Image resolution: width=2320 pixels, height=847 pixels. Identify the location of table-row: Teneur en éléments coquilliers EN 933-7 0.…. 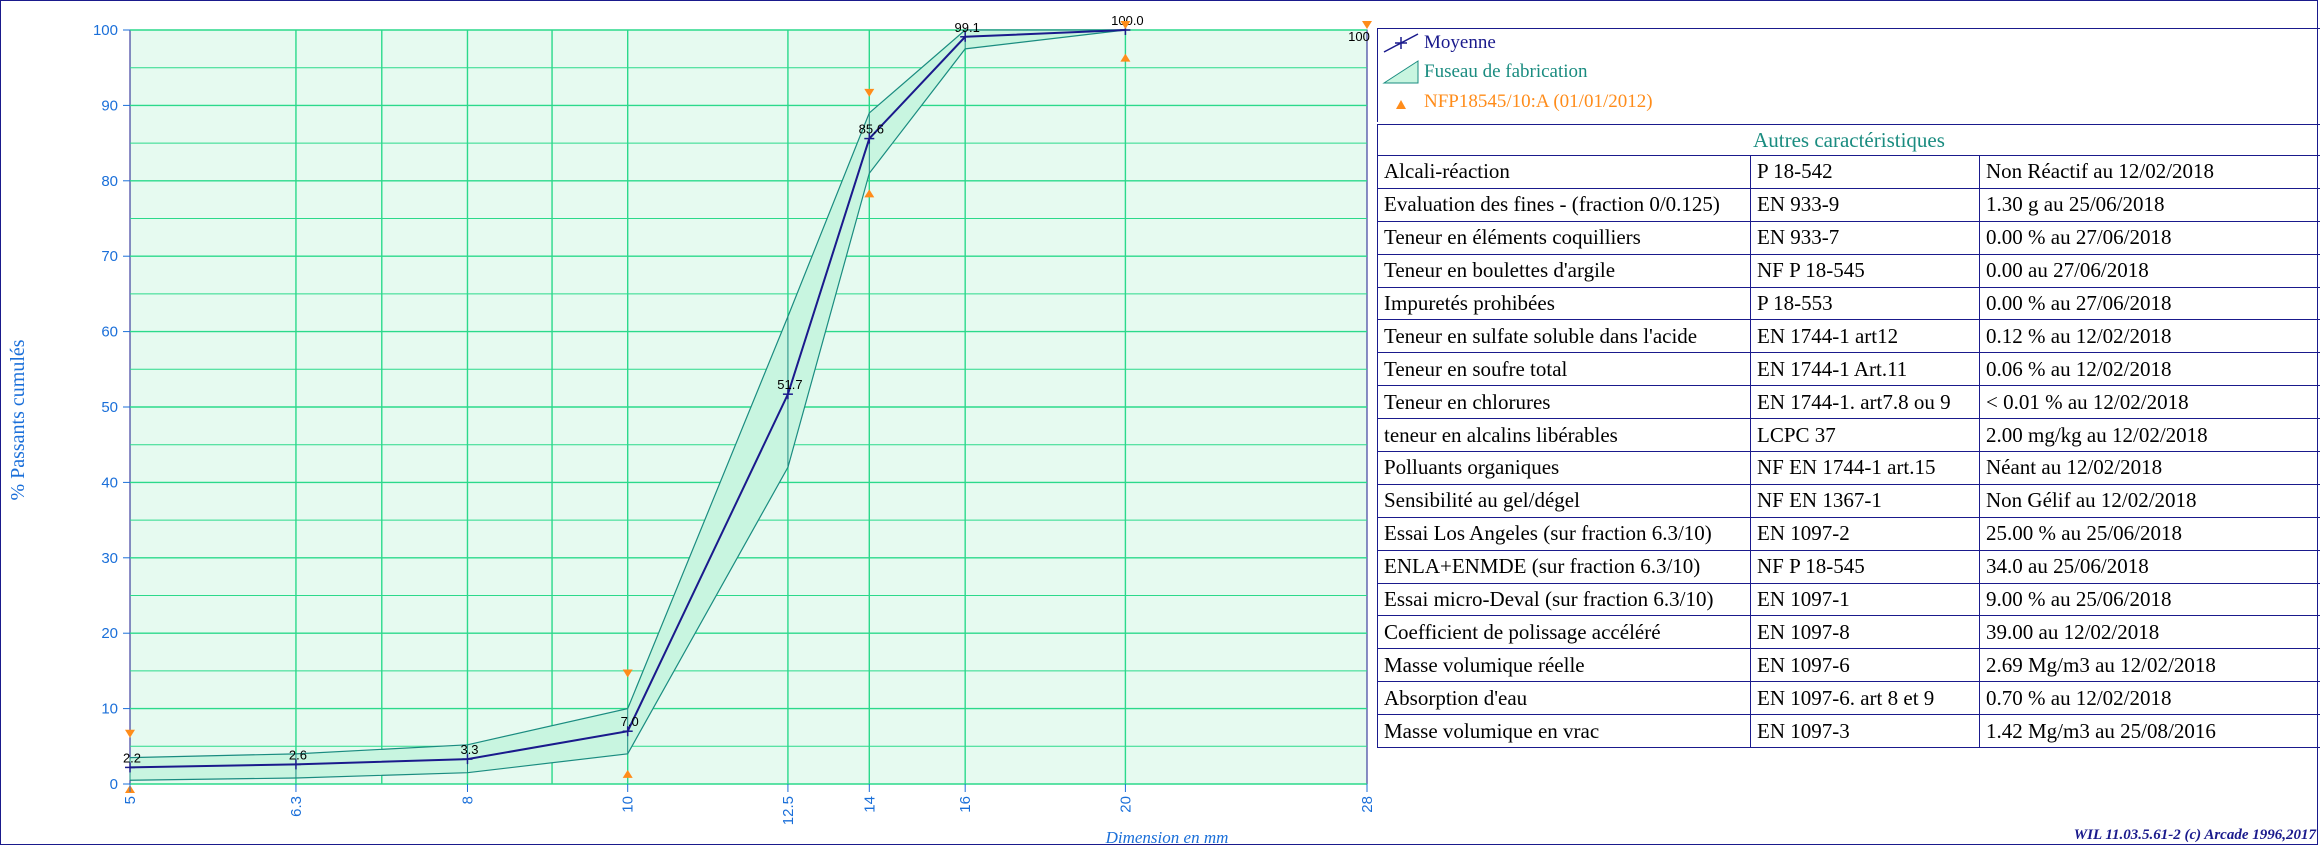
(1848, 237).